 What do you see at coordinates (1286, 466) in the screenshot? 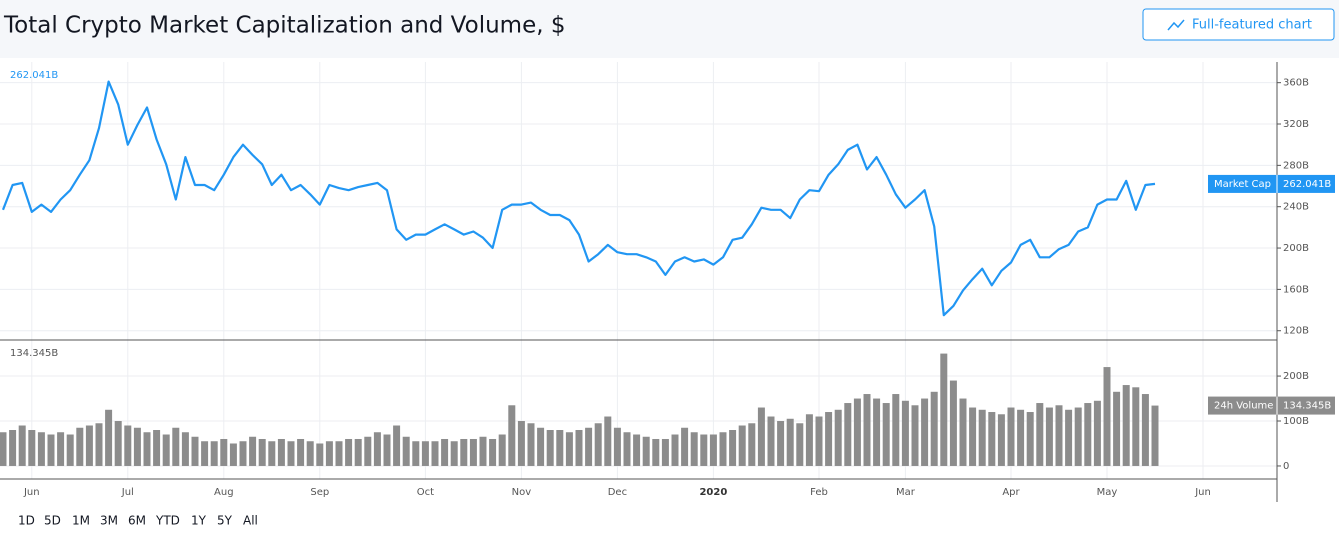
I see `y-tick-label: 0` at bounding box center [1286, 466].